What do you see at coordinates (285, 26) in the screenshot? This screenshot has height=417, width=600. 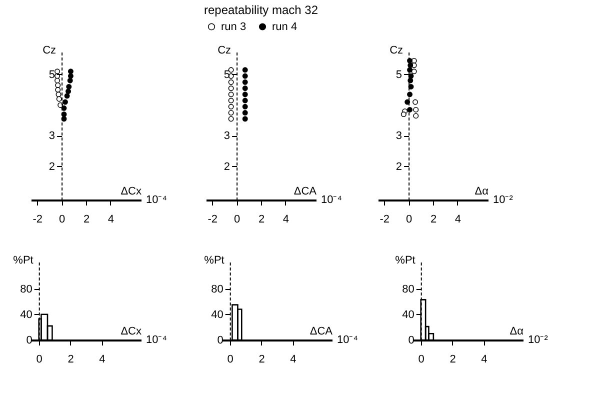 I see `legend-label: run 4` at bounding box center [285, 26].